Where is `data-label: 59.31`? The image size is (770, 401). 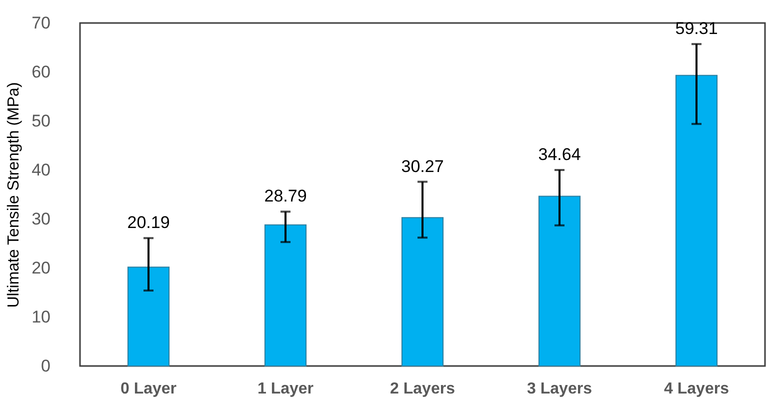 data-label: 59.31 is located at coordinates (696, 28).